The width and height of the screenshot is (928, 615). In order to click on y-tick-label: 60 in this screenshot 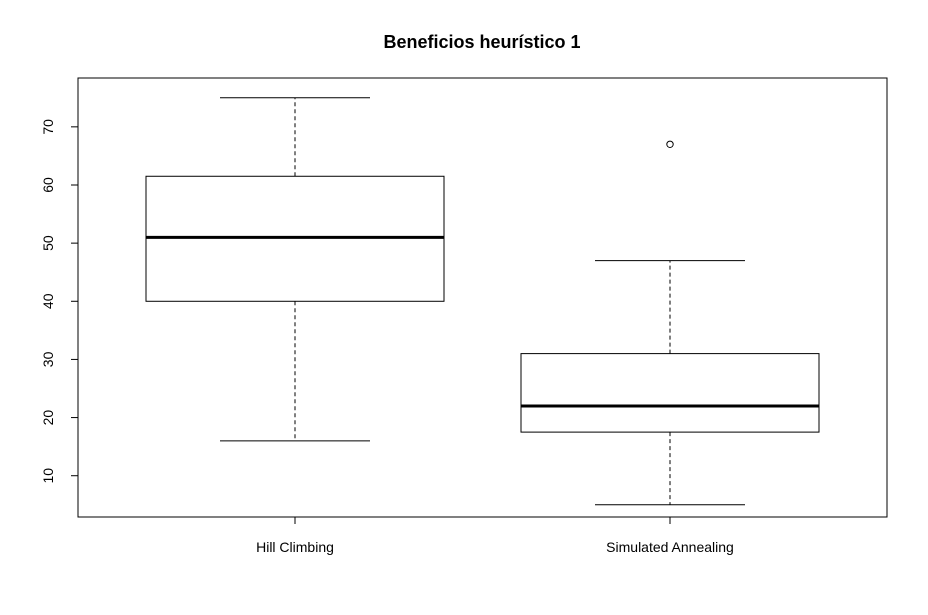, I will do `click(48, 185)`.